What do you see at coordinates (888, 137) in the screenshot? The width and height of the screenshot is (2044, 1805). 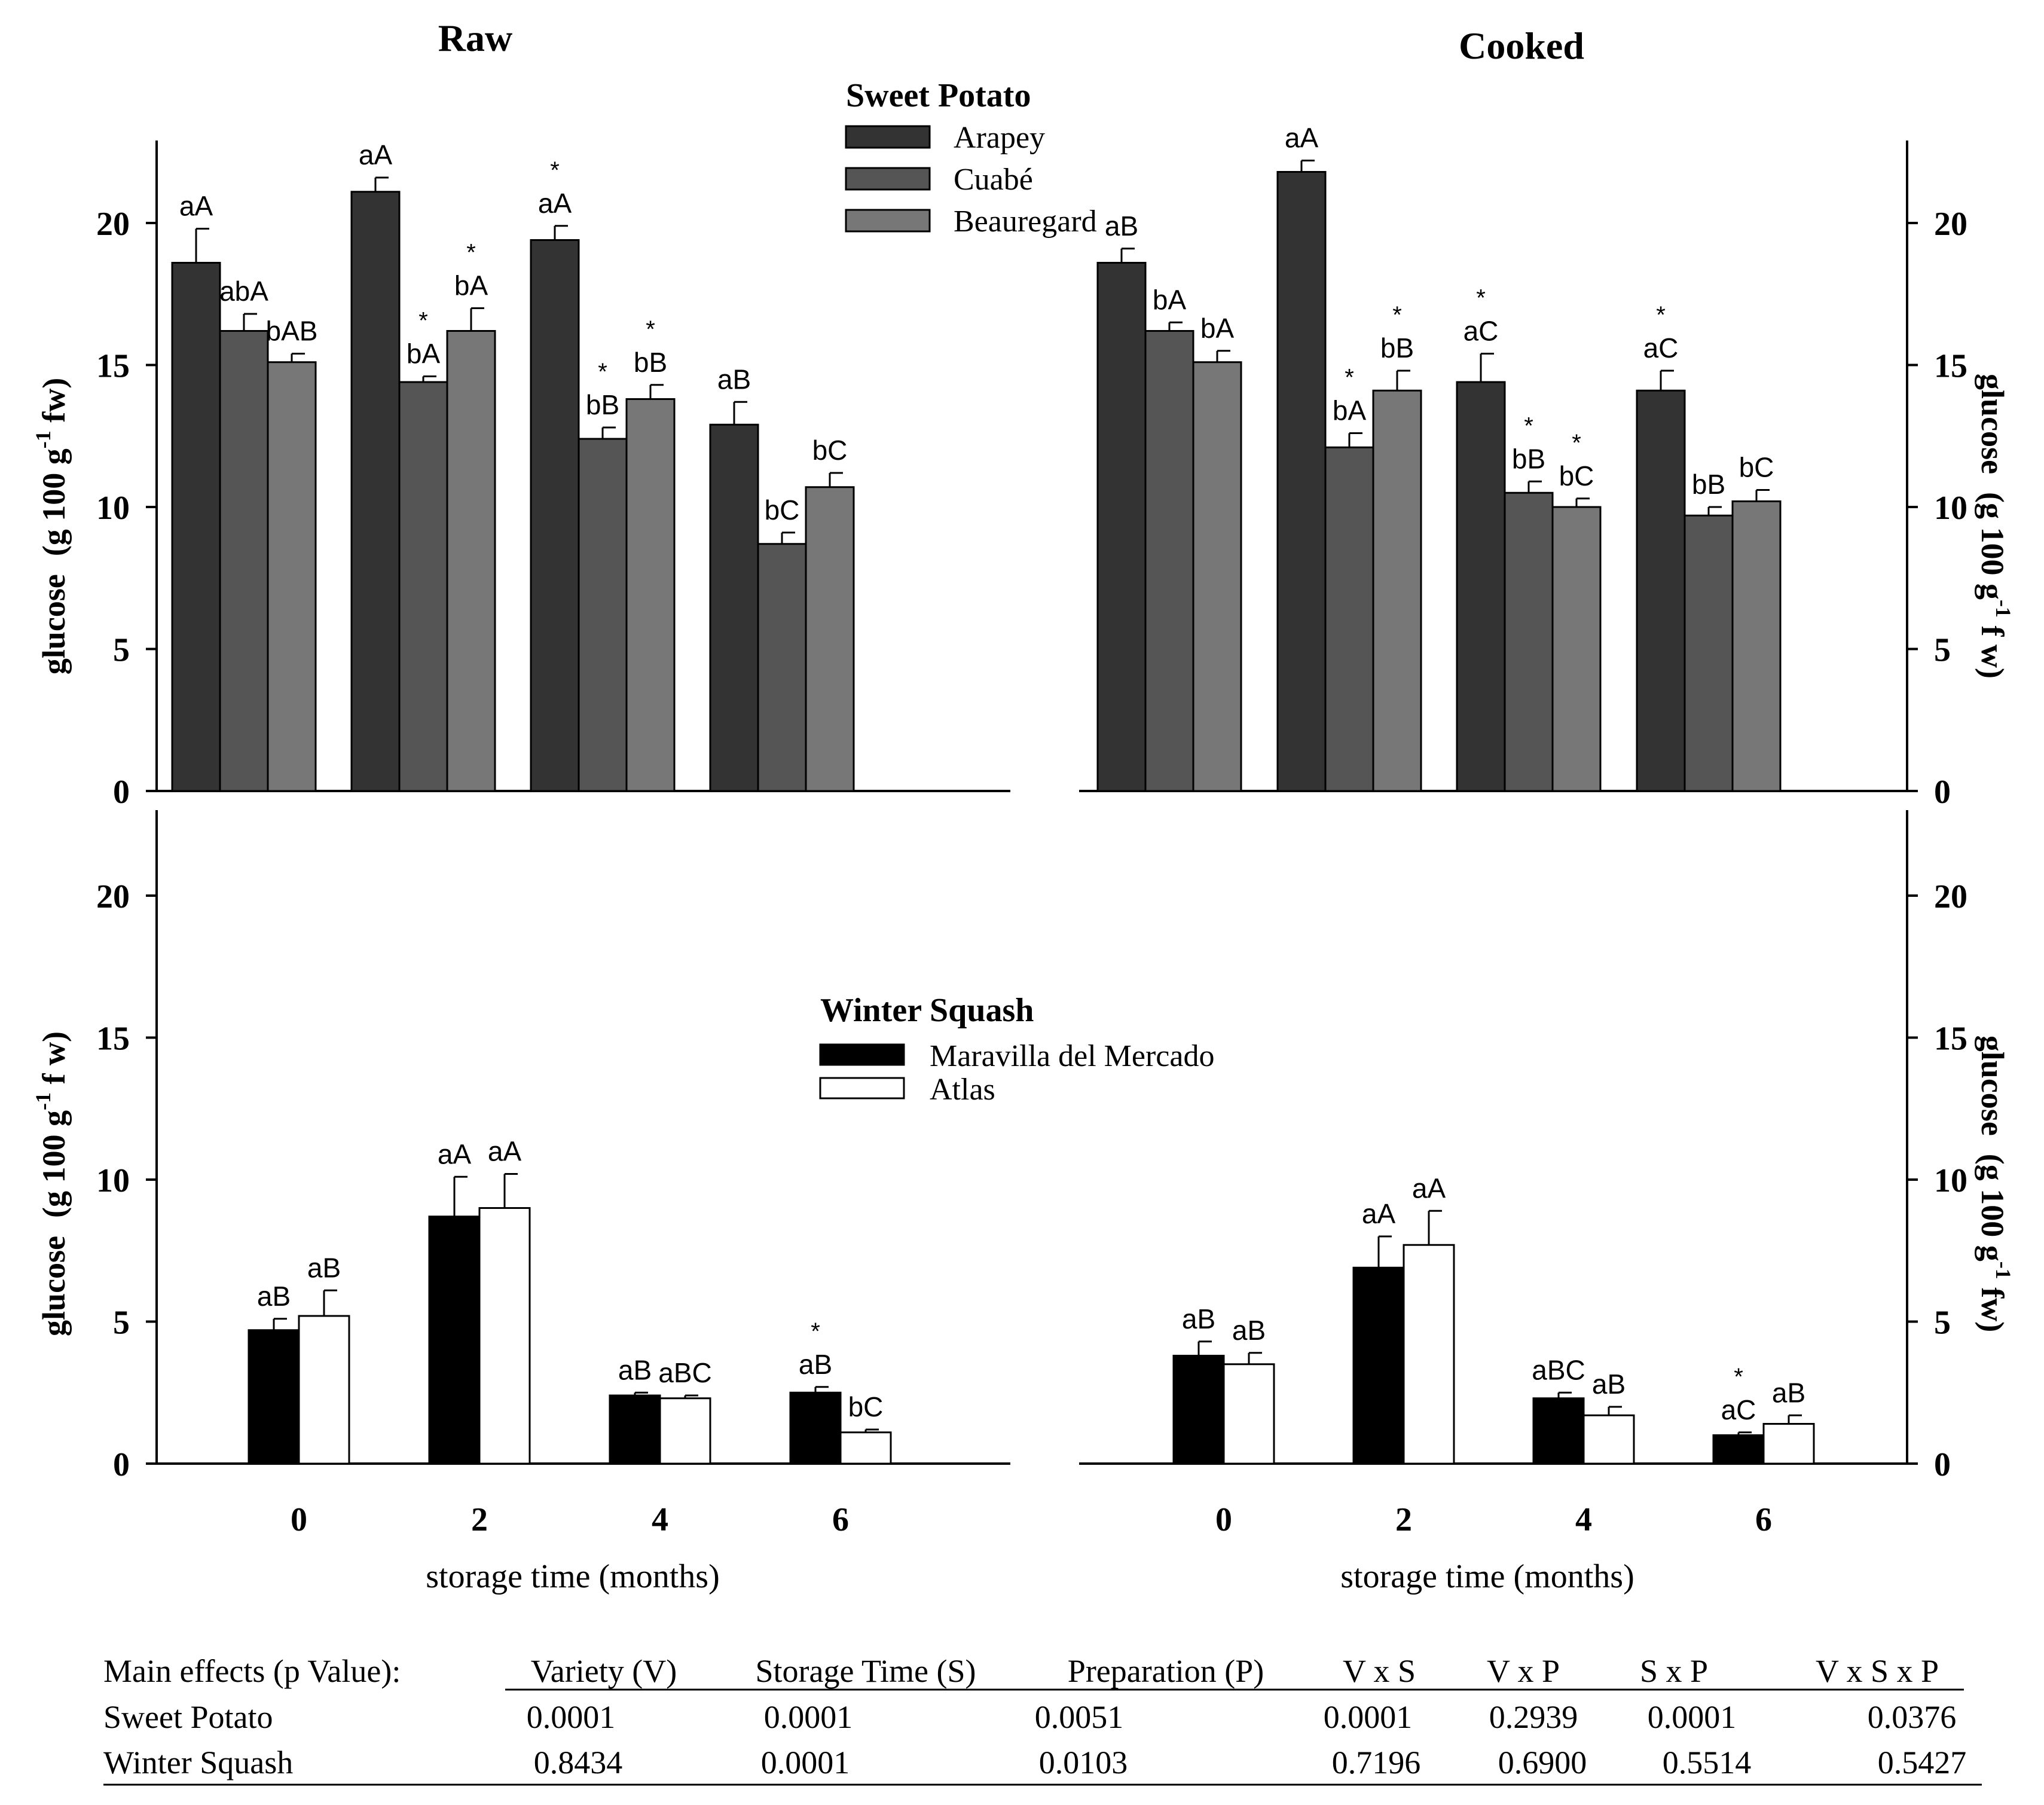 I see `legend-swatch-arapey` at bounding box center [888, 137].